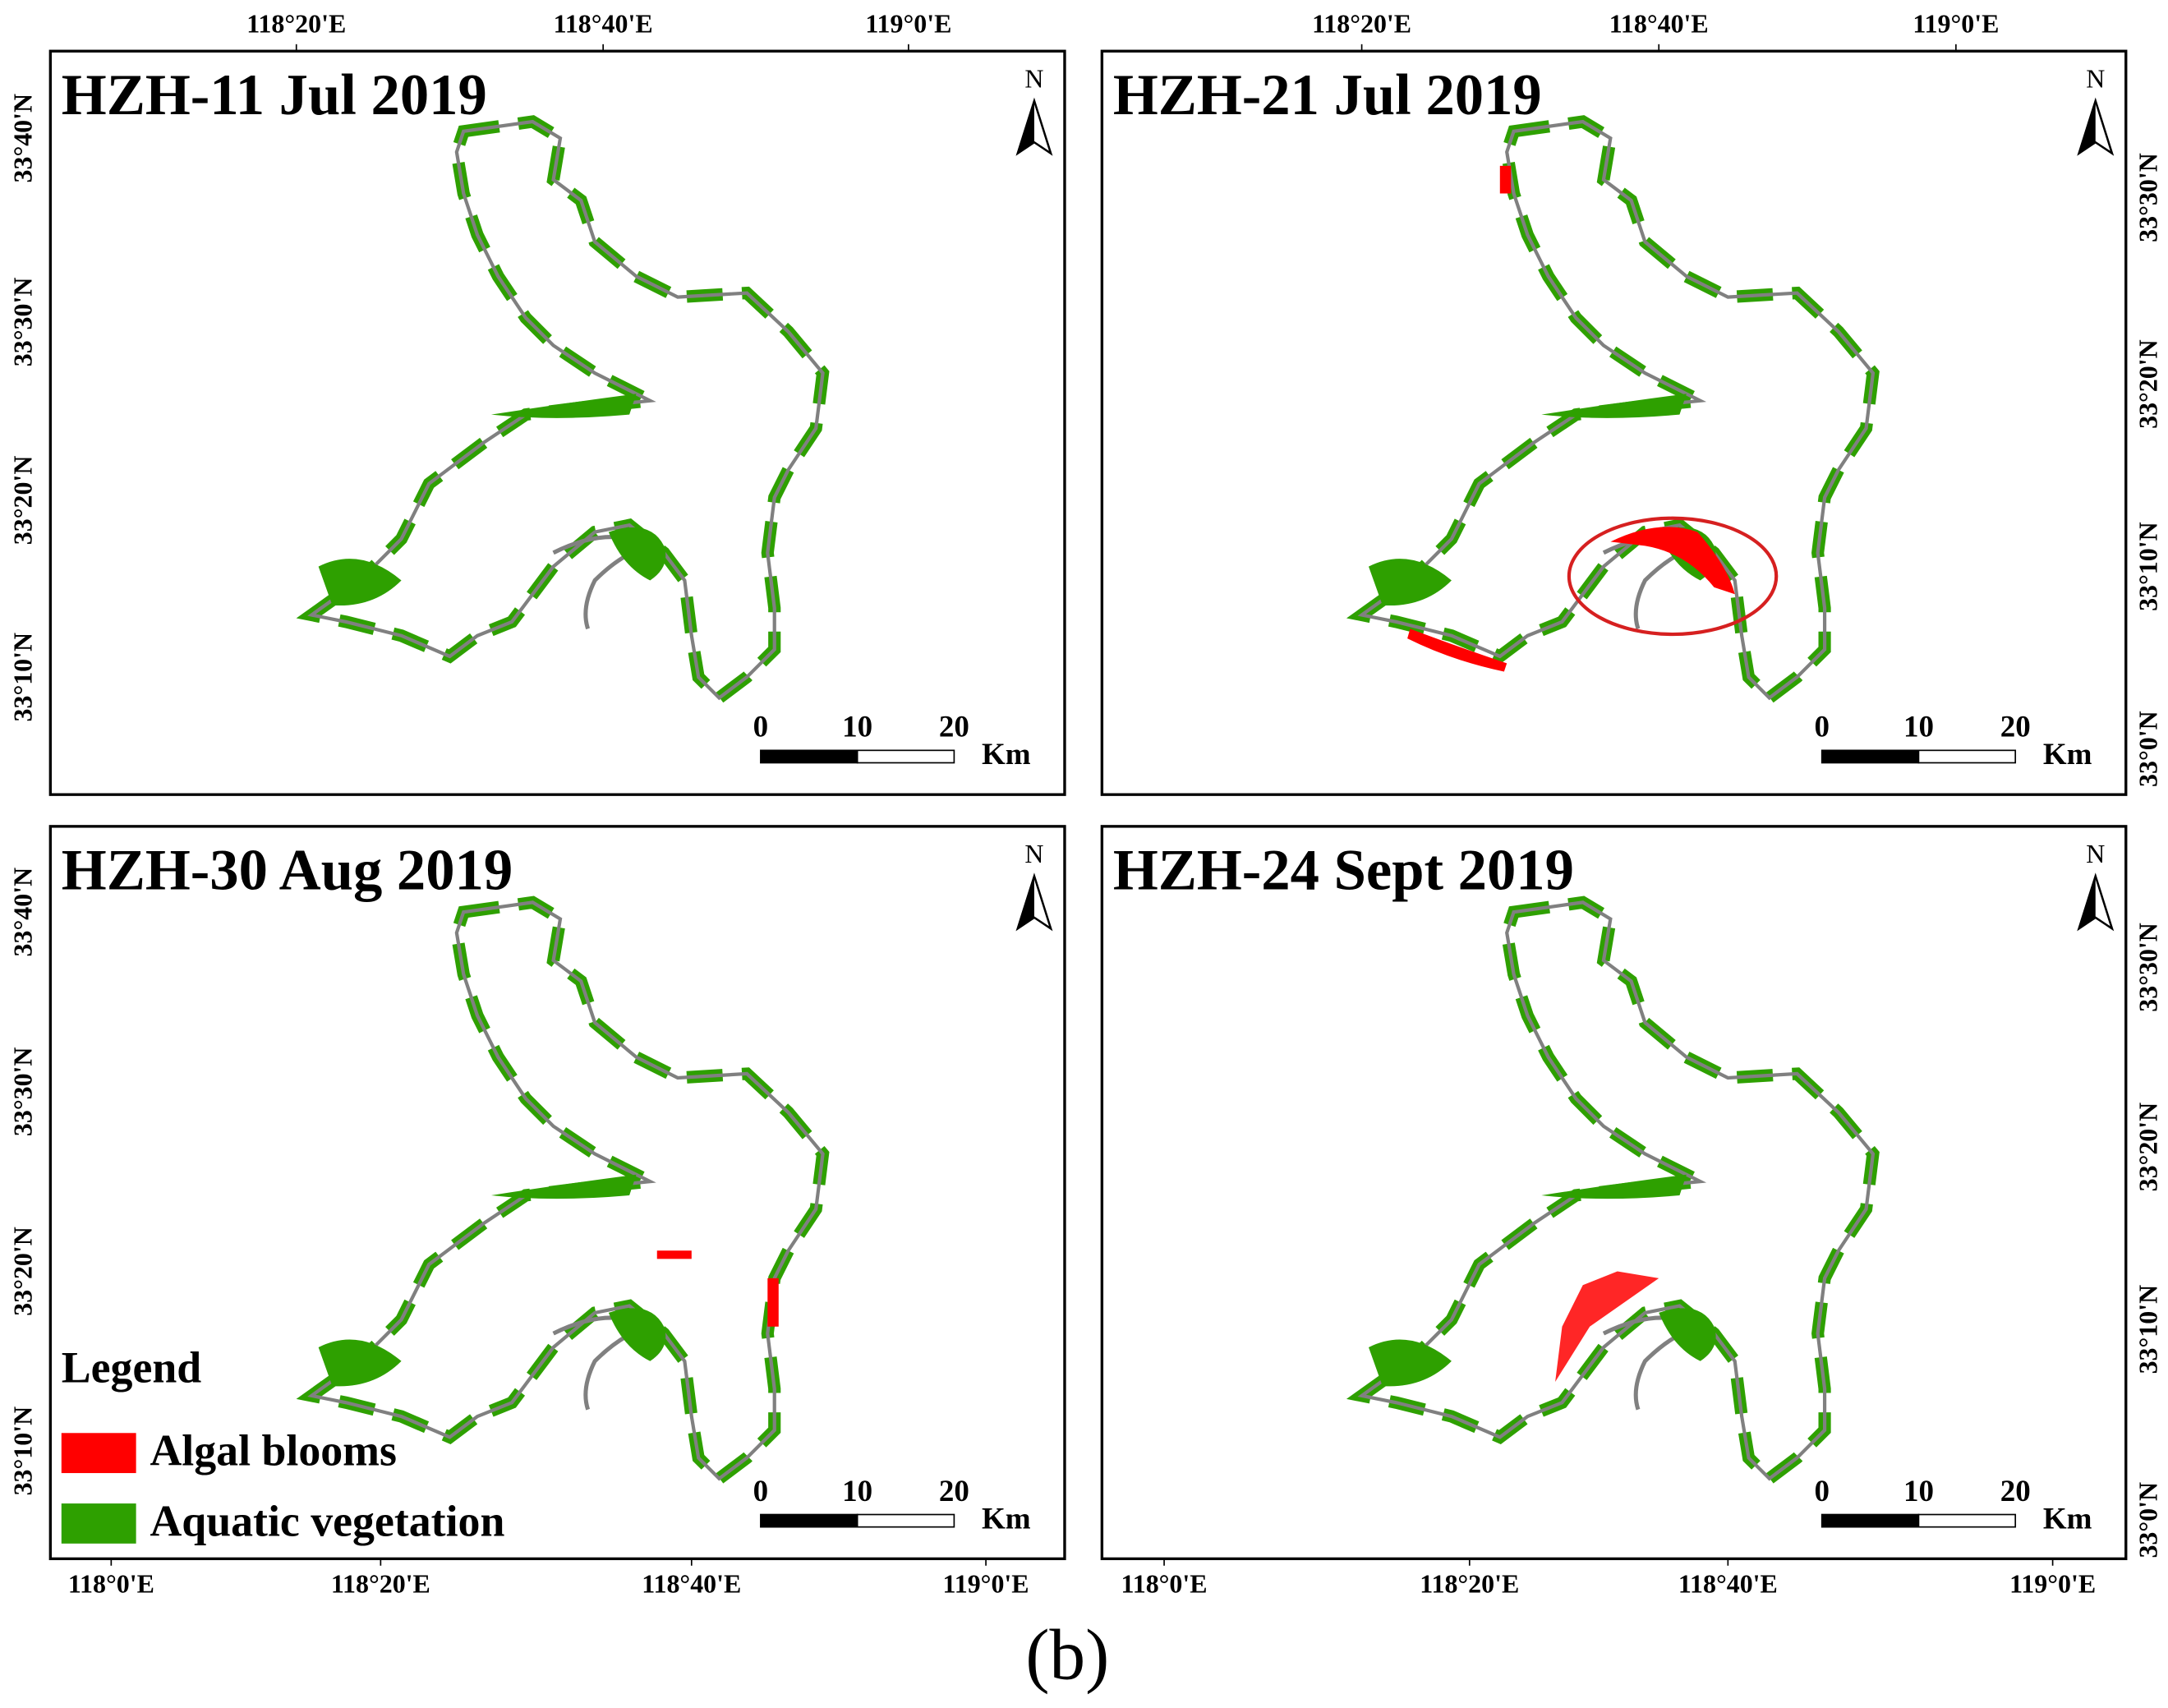  What do you see at coordinates (275, 95) in the screenshot?
I see `panel-title: HZH-11 Jul 2019` at bounding box center [275, 95].